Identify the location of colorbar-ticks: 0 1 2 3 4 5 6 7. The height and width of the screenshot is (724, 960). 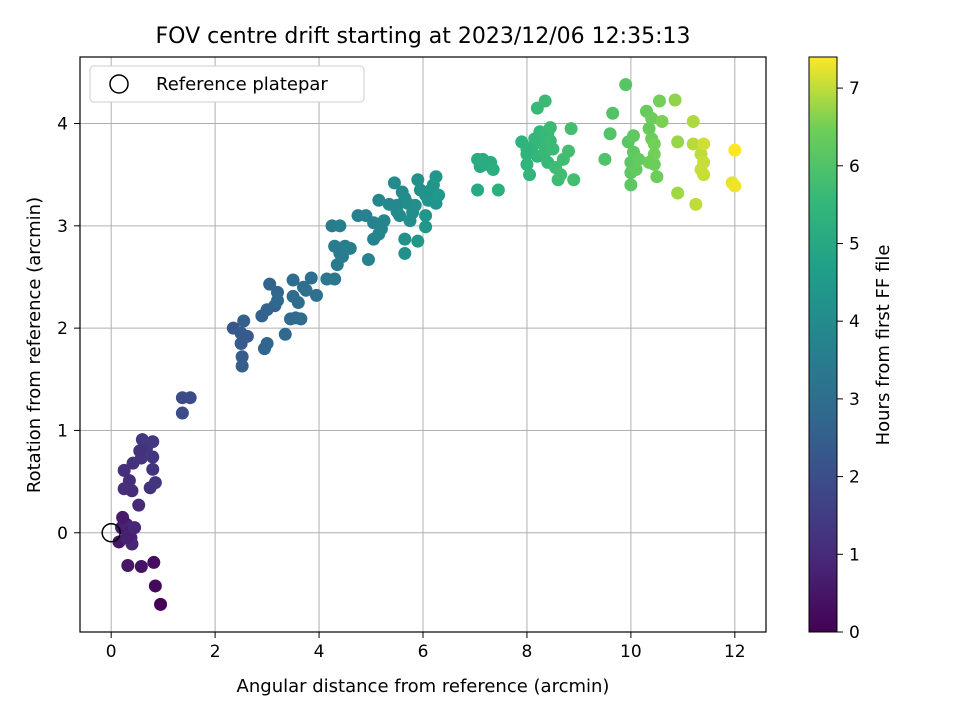
(848, 361).